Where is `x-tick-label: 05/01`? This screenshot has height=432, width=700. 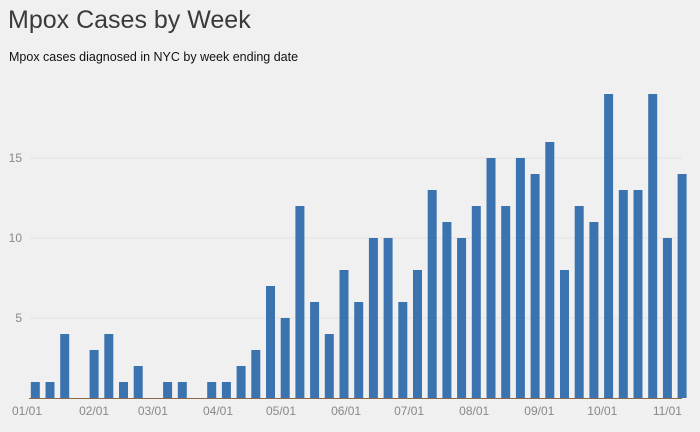
x-tick-label: 05/01 is located at coordinates (281, 411).